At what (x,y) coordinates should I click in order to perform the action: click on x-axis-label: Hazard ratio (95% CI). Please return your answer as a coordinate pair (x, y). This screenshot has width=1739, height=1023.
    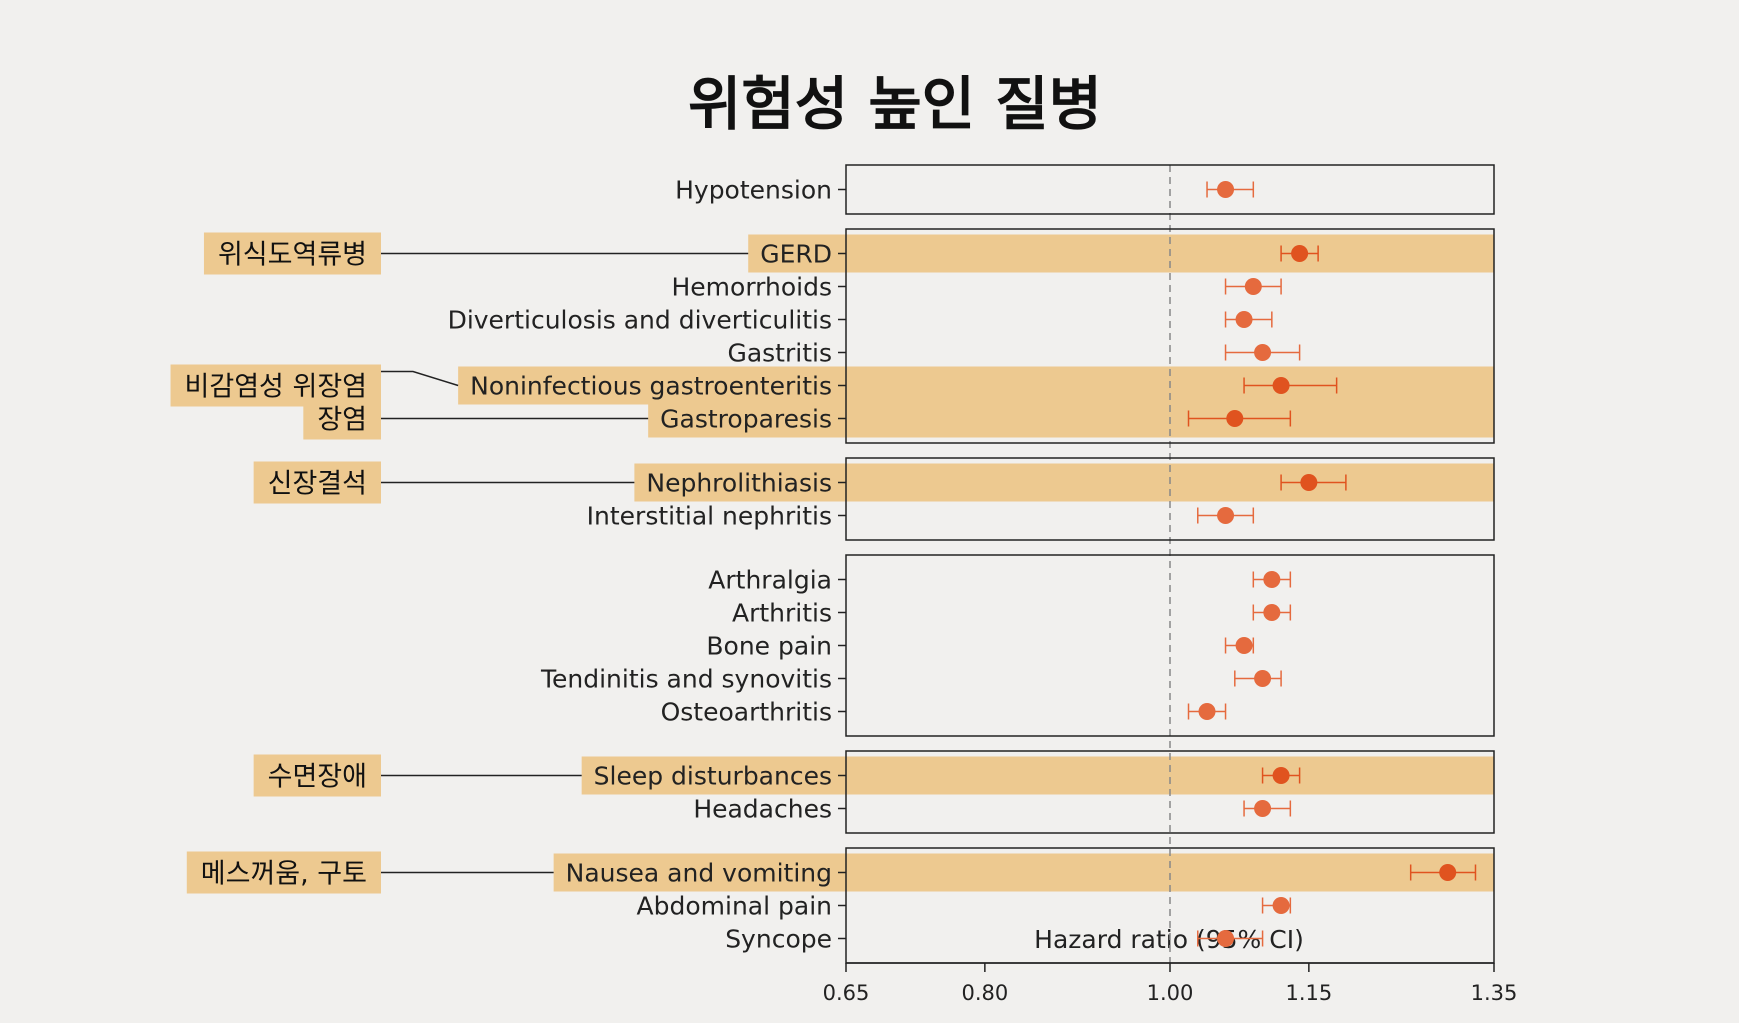
    Looking at the image, I should click on (1169, 939).